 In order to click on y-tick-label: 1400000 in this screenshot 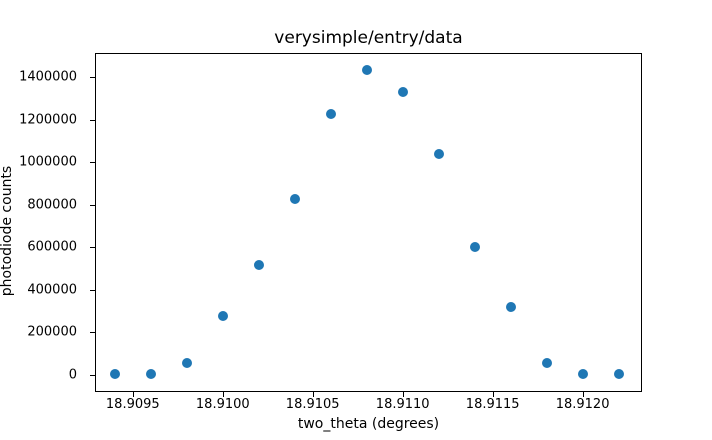, I will do `click(48, 77)`.